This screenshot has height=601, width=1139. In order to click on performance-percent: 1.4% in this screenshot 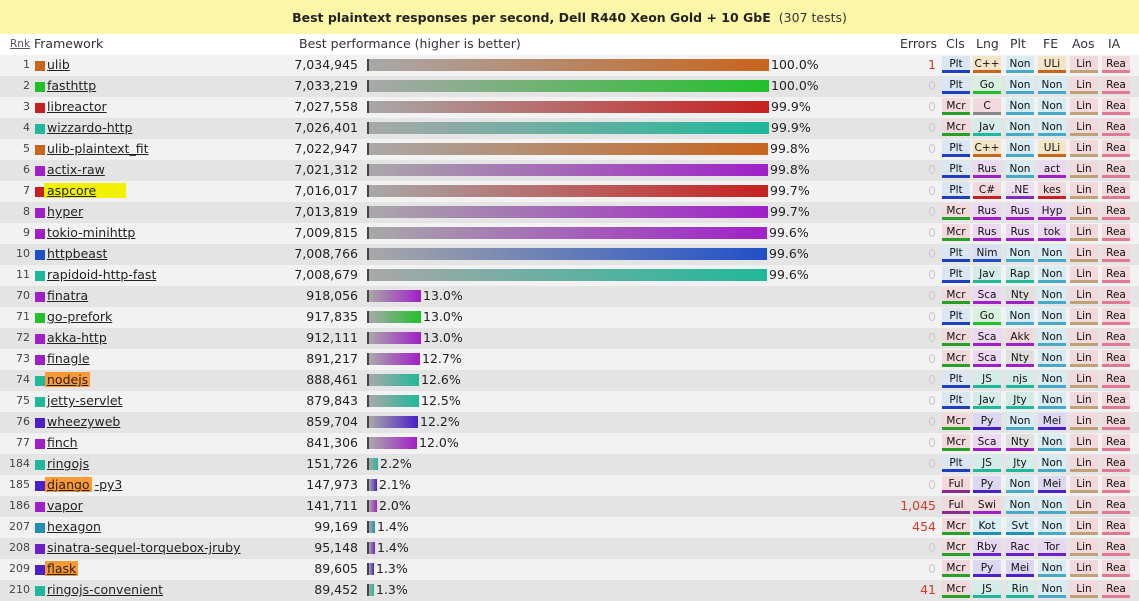, I will do `click(393, 547)`.